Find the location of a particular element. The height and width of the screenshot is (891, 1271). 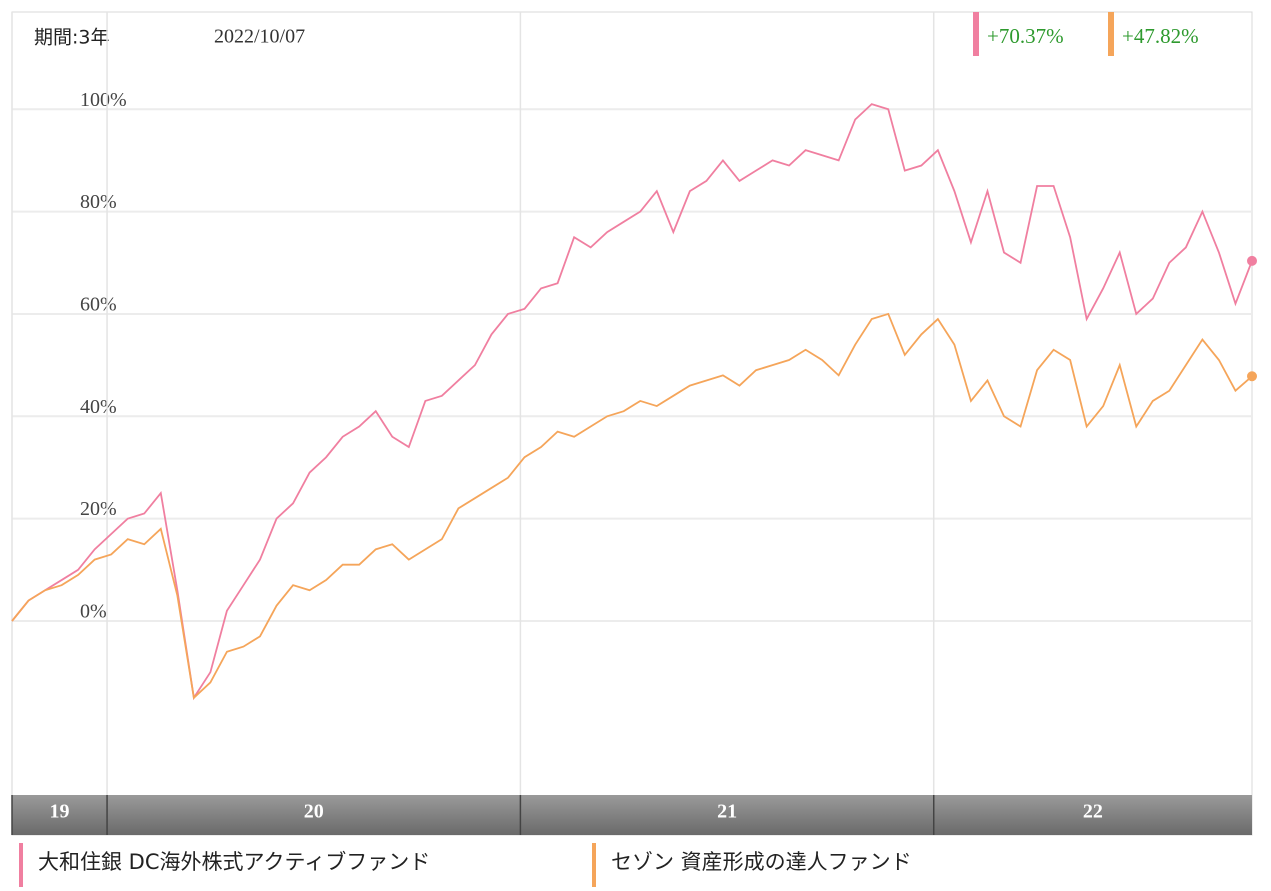

value-label: +47.82% is located at coordinates (1160, 36).